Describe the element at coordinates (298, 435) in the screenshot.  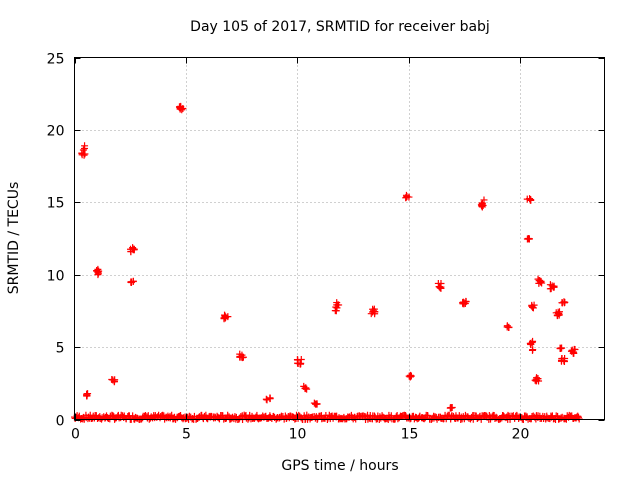
I see `x-tick-label: 10` at that location.